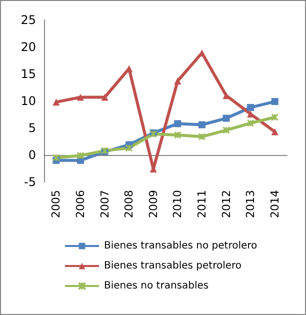  Describe the element at coordinates (28, 101) in the screenshot. I see `y-tick-label: 10` at that location.